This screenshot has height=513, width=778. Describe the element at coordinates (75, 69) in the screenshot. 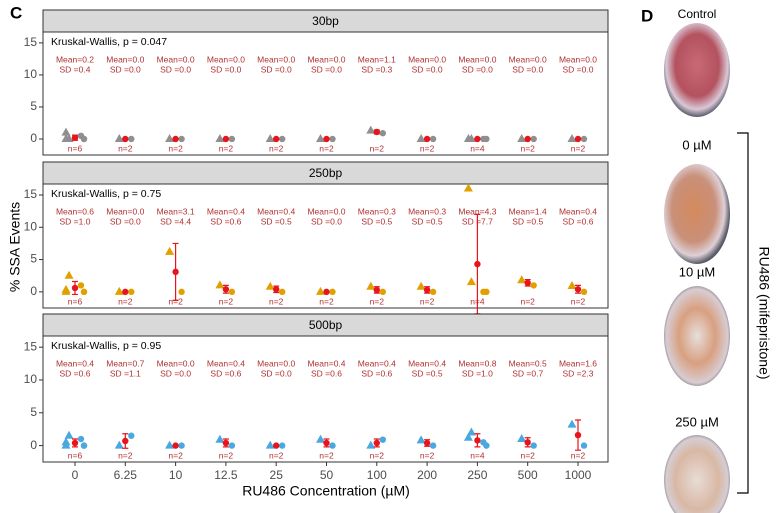

I see `sd-label: SD =0.4` at that location.